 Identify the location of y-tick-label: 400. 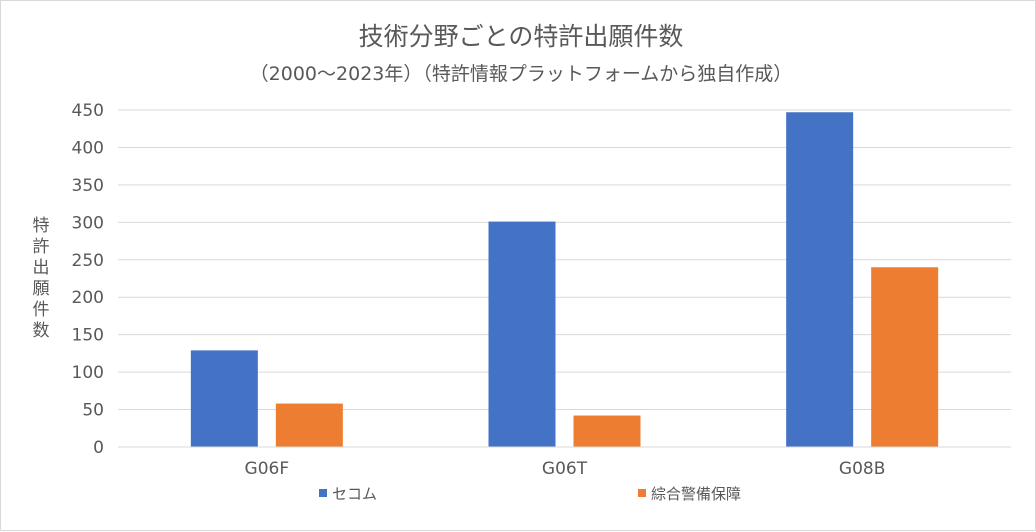
(88, 148).